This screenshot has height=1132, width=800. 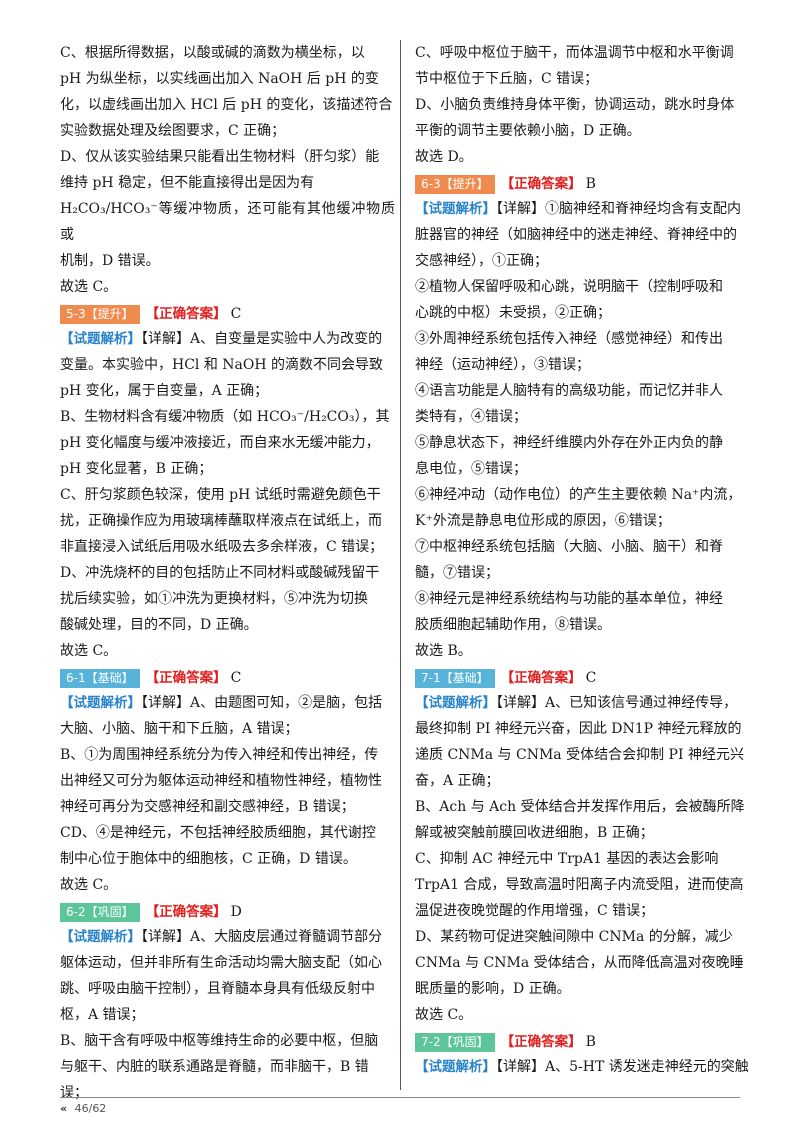 I want to click on analysis-line: 【试题解析】【详解】A、由题图可知，②是脑，包括, so click(x=227, y=703).